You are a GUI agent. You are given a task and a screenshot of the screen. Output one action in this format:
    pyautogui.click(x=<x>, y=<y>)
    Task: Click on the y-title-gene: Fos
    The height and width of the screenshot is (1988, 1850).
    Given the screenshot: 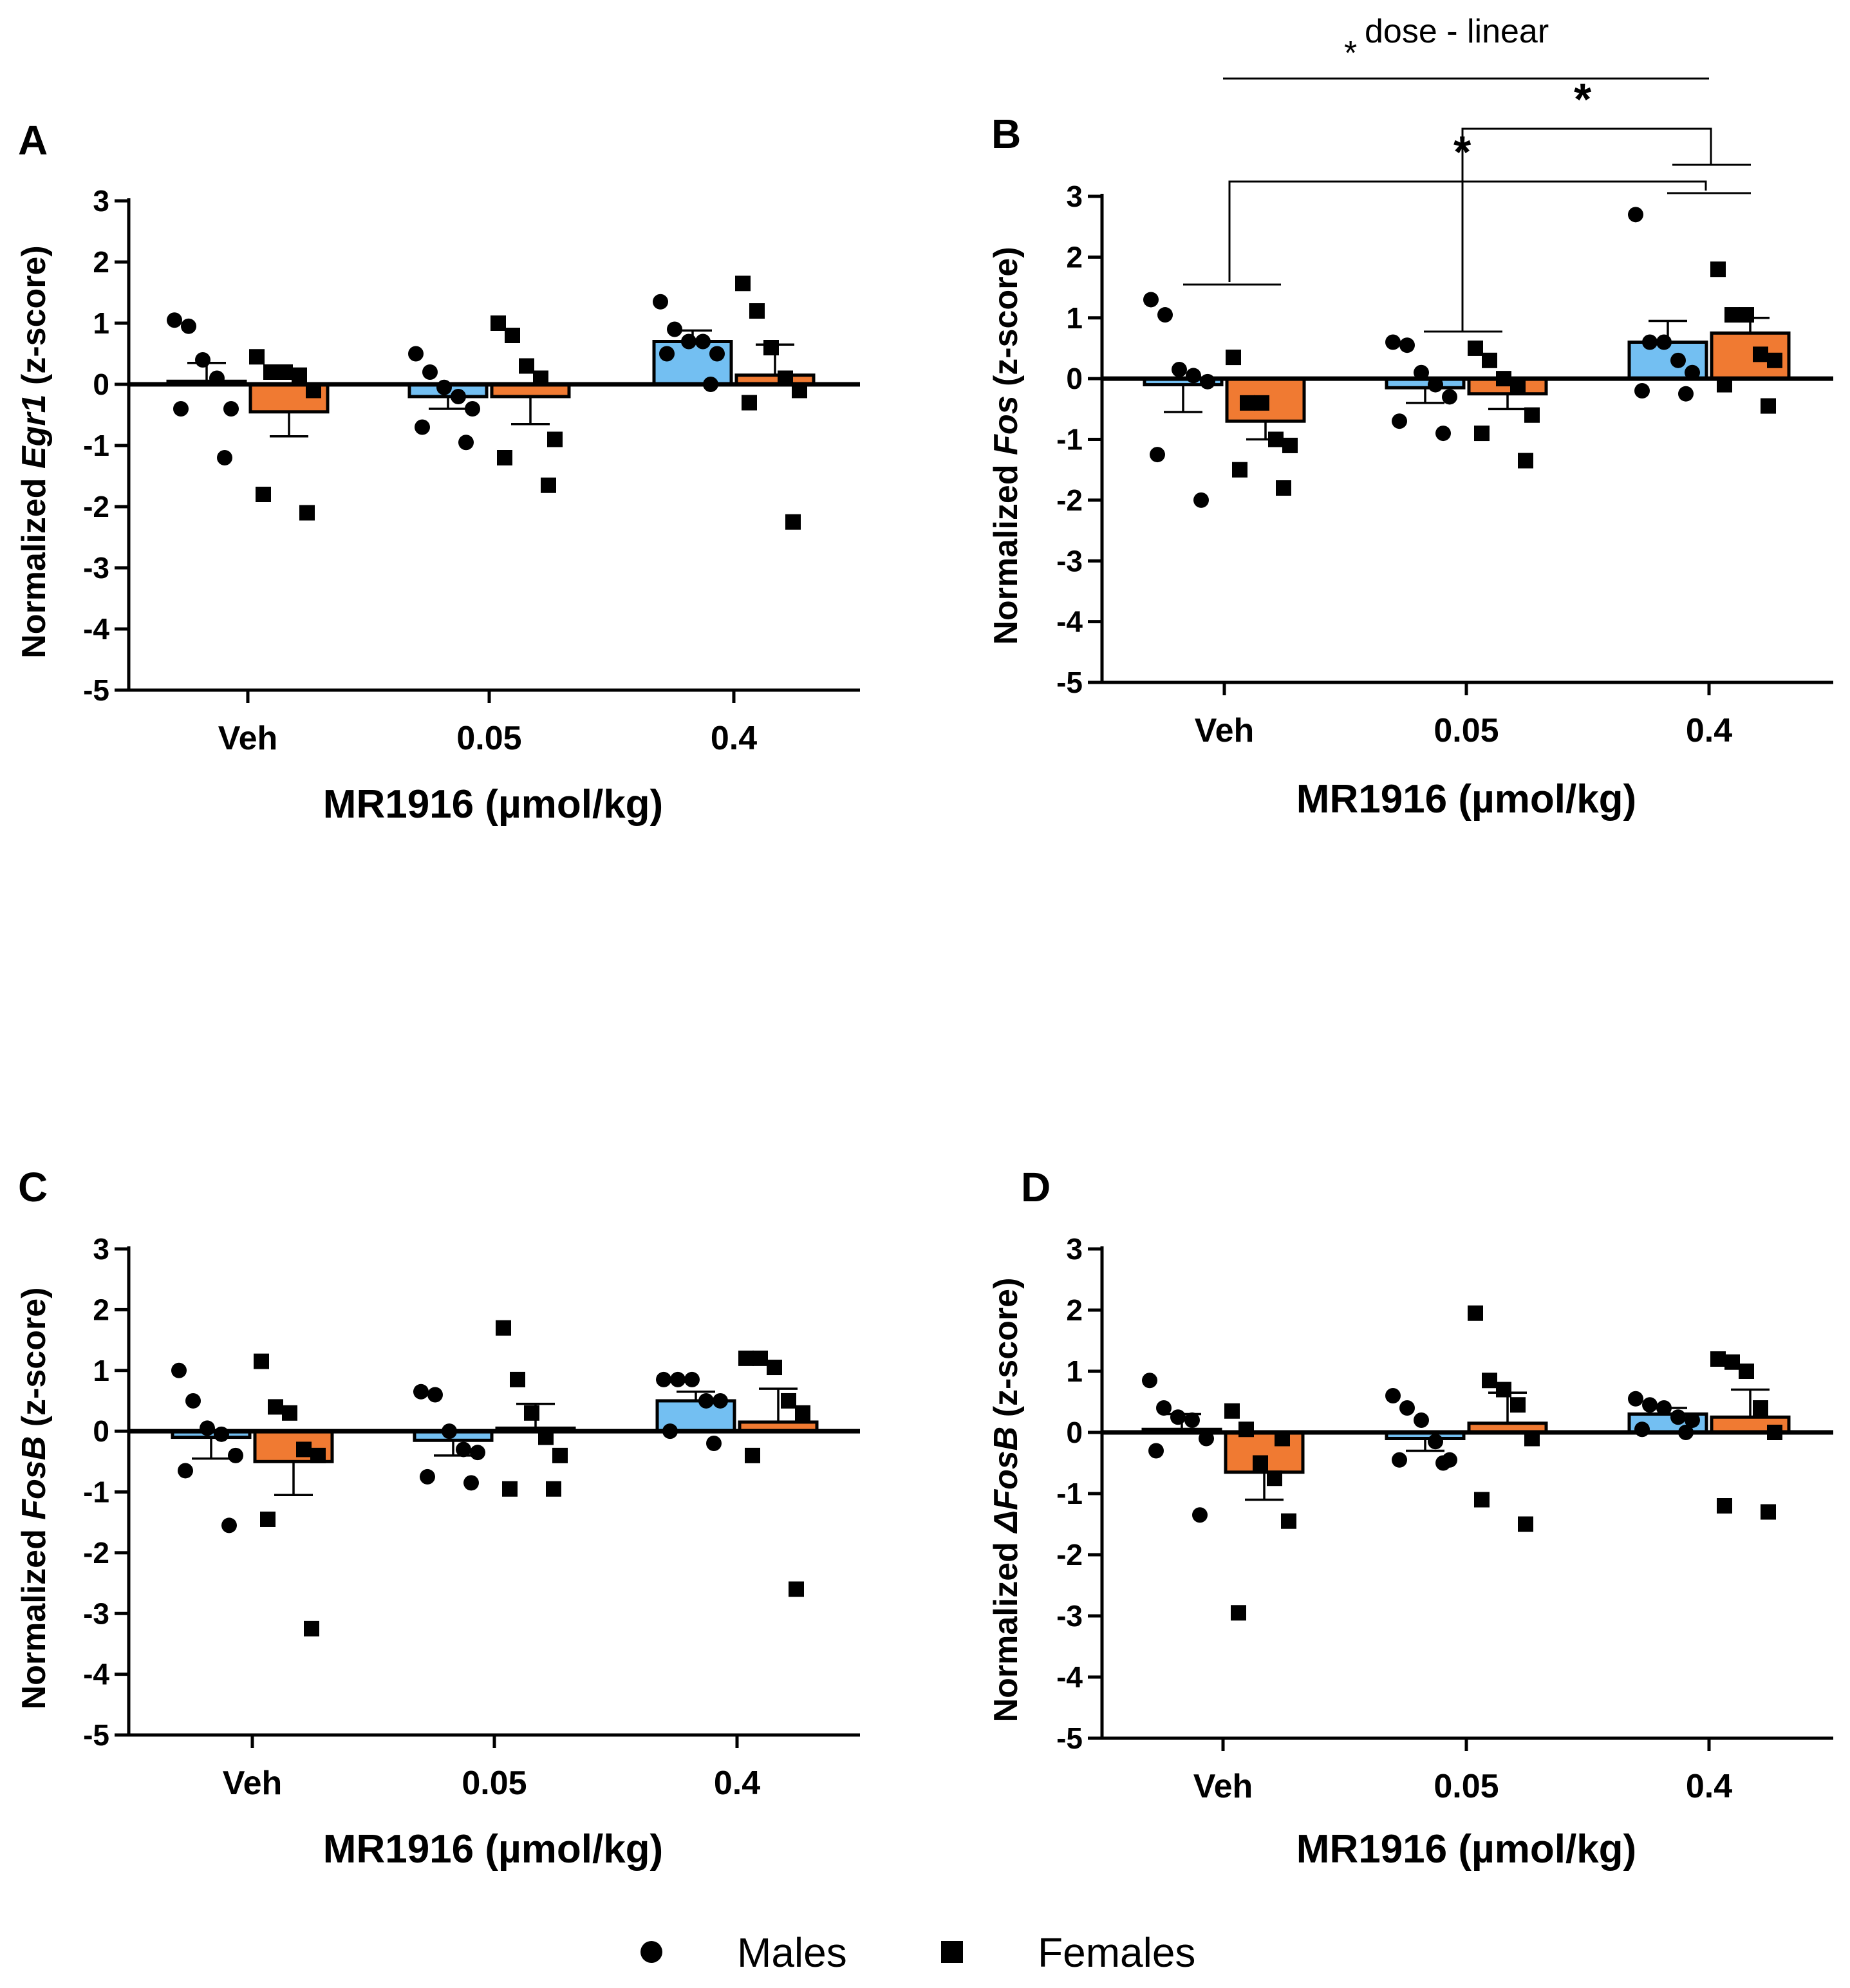 What is the action you would take?
    pyautogui.click(x=1006, y=425)
    